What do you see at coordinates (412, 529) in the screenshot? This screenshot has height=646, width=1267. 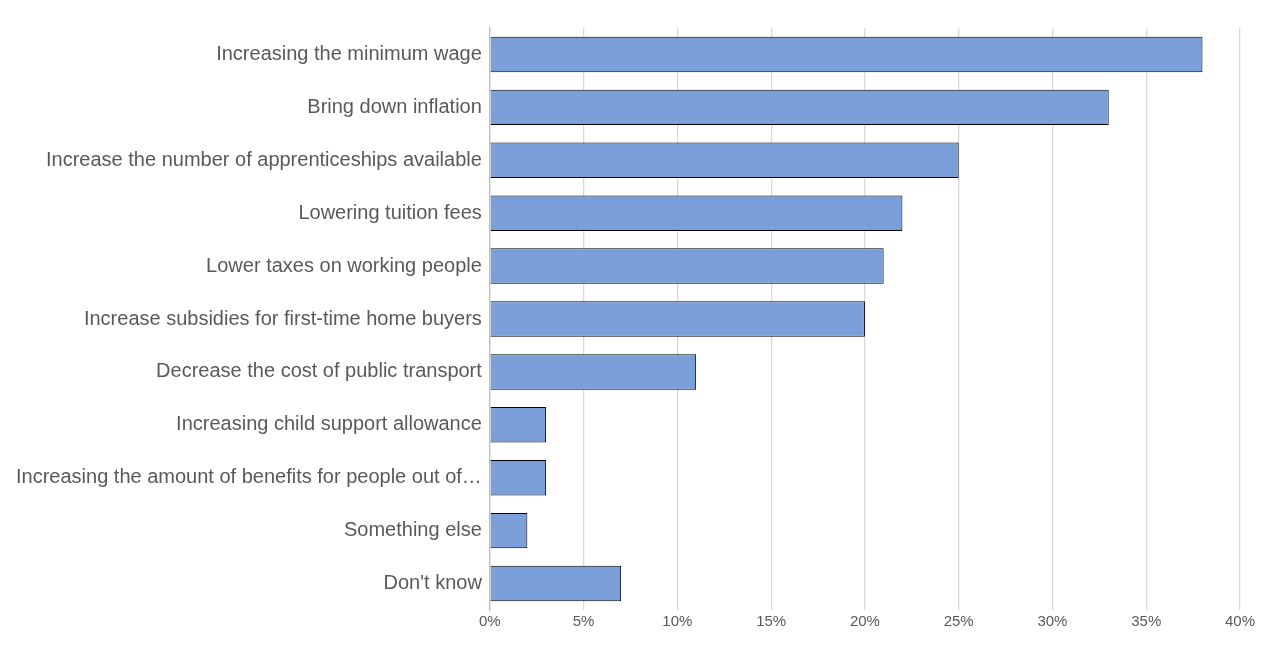 I see `y-tick-label: Something else` at bounding box center [412, 529].